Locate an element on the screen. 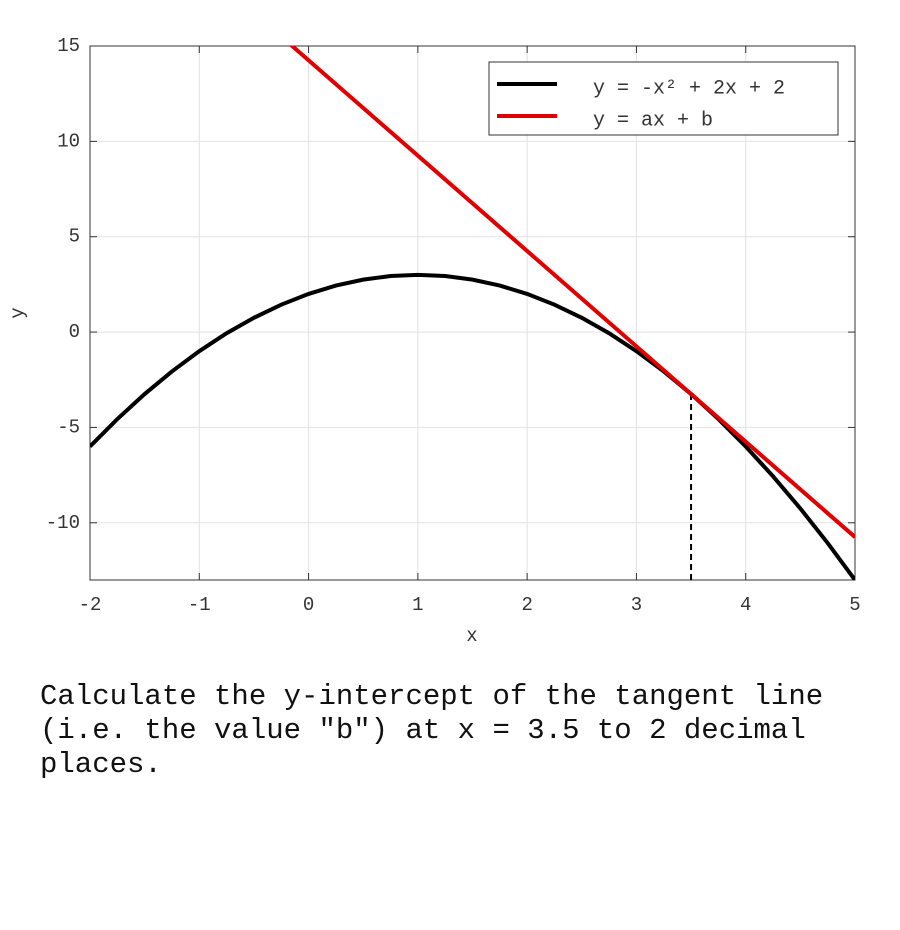  x-tick-label: 2 is located at coordinates (526, 605).